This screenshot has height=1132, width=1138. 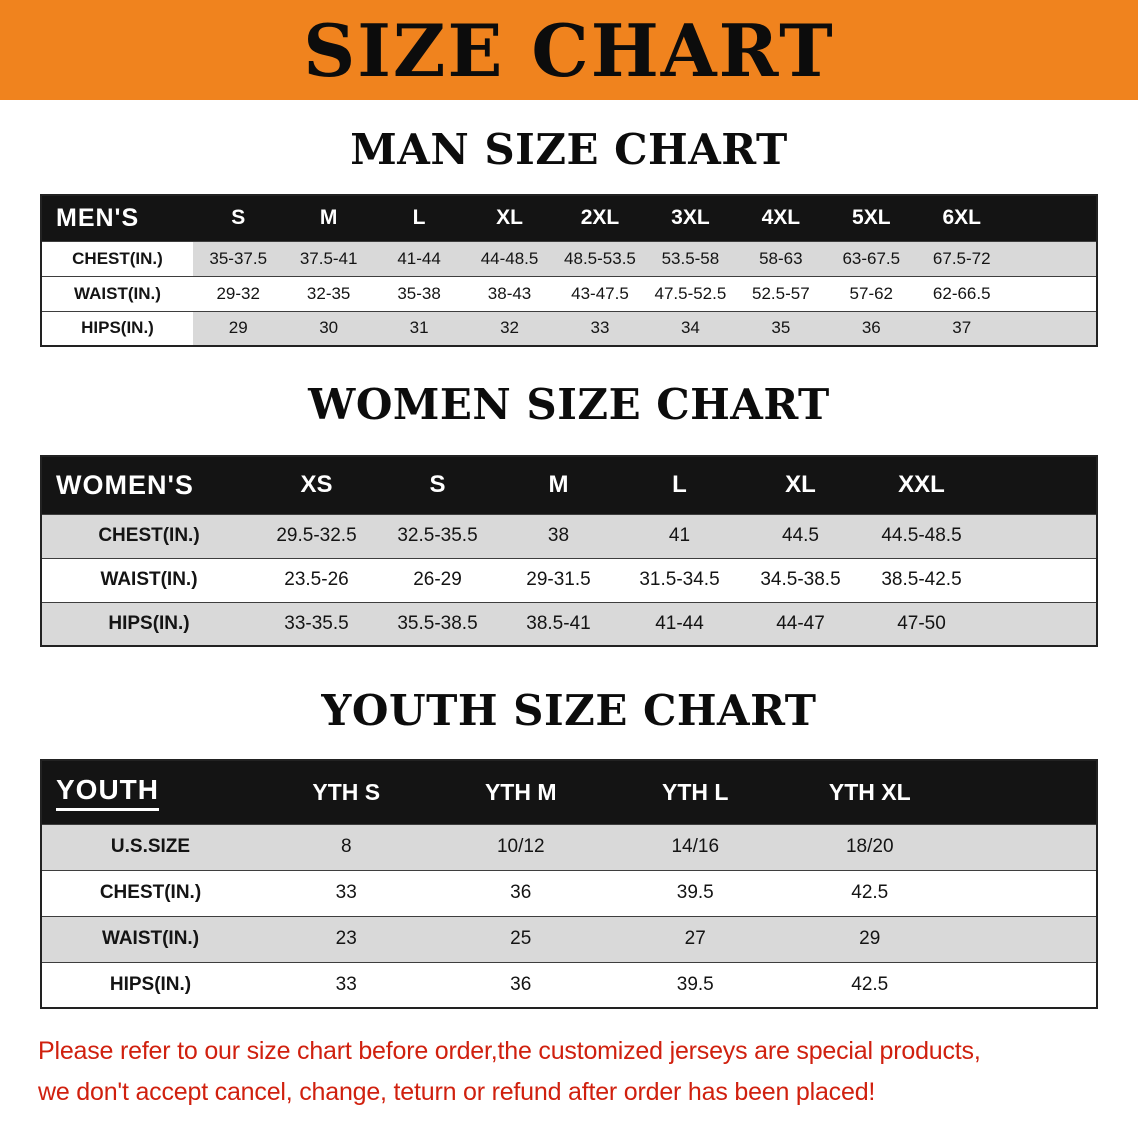 What do you see at coordinates (781, 258) in the screenshot?
I see `size-value-cell: 58-63` at bounding box center [781, 258].